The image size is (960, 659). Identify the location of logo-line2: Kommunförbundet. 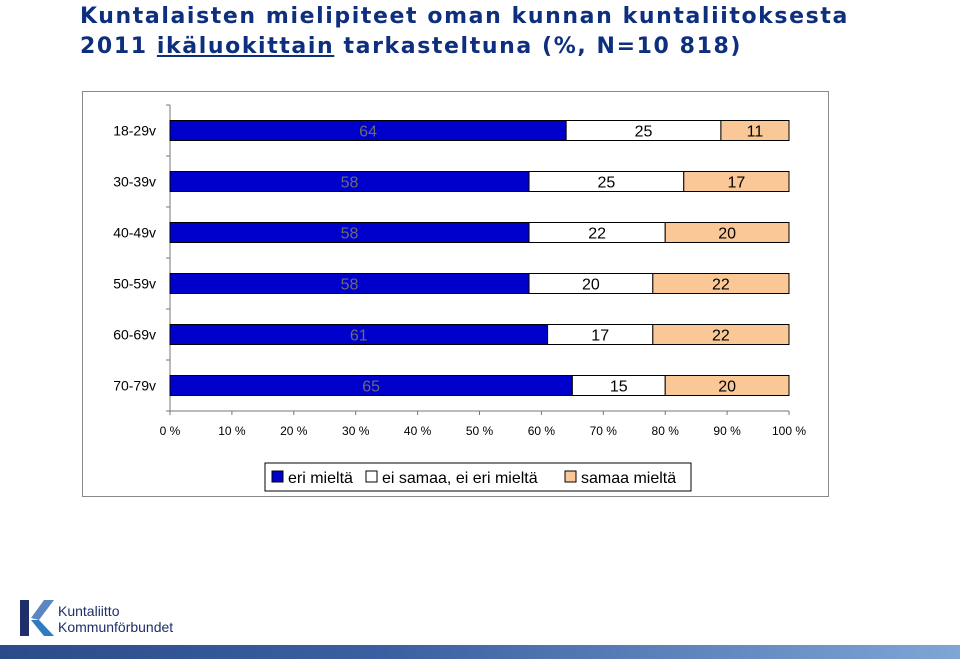
(115, 627).